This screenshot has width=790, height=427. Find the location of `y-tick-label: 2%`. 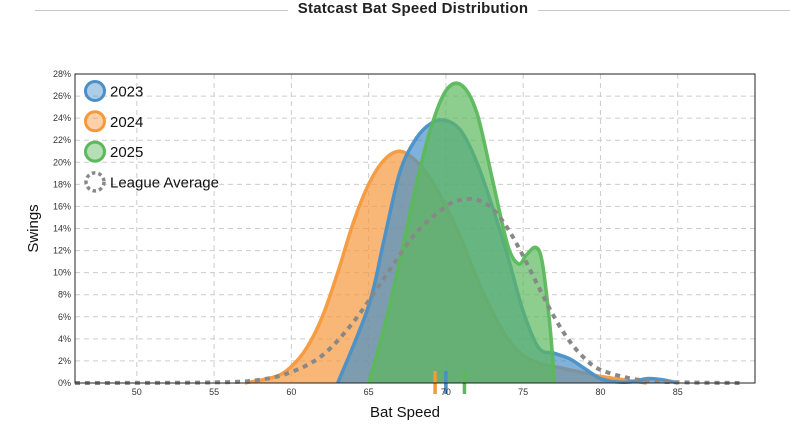

y-tick-label: 2% is located at coordinates (64, 361).